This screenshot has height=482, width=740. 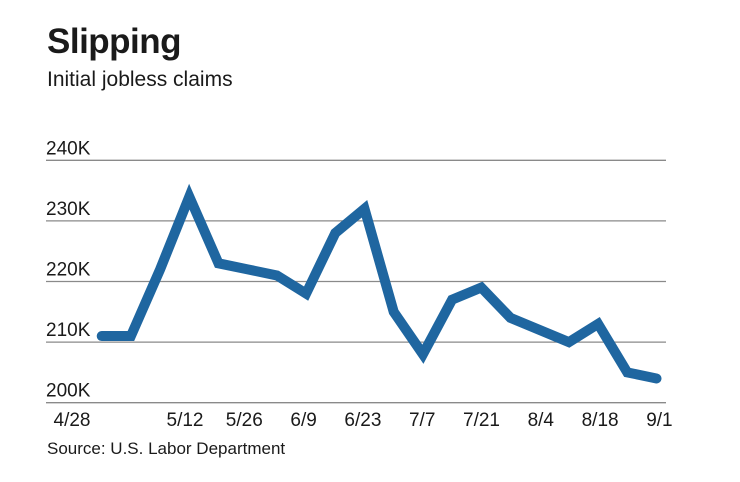 What do you see at coordinates (166, 448) in the screenshot?
I see `source-note: Source: U.S. Labor Department` at bounding box center [166, 448].